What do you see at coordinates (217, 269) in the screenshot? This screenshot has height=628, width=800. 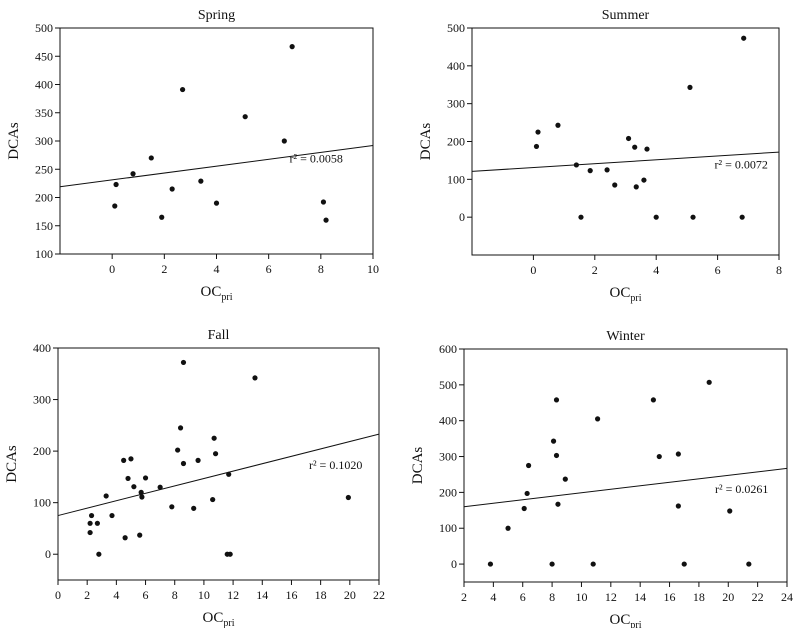 I see `spring-x-tick-label: 4` at bounding box center [217, 269].